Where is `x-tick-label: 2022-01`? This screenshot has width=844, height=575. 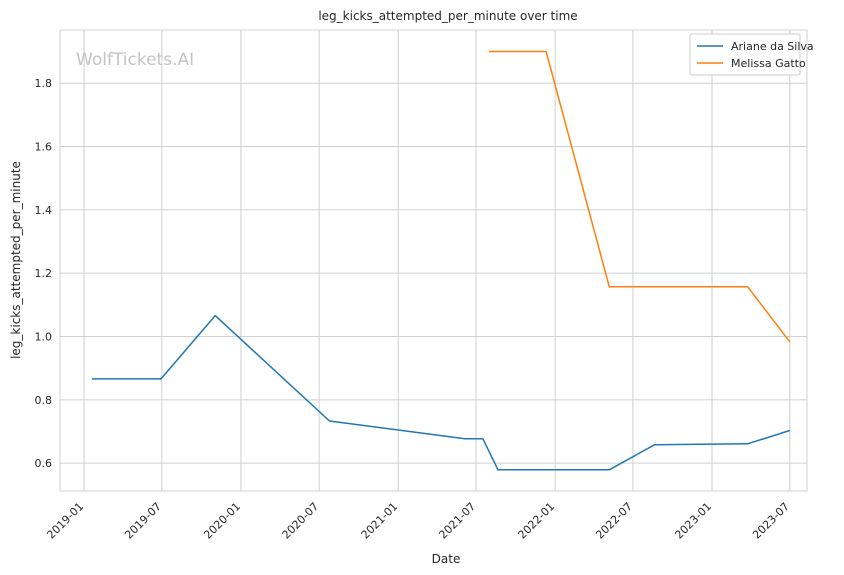
x-tick-label: 2022-01 is located at coordinates (537, 521).